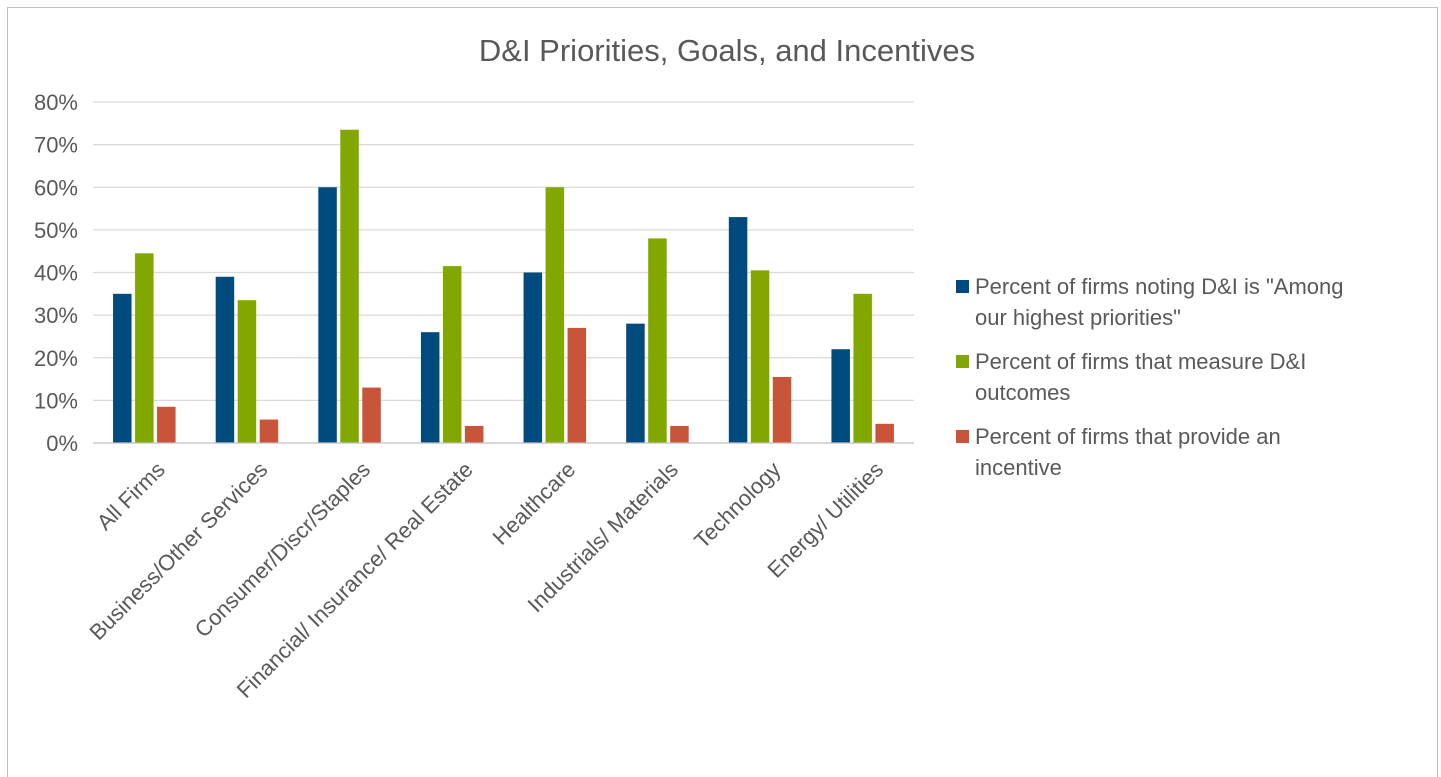  Describe the element at coordinates (533, 503) in the screenshot. I see `x-category-label: Healthcare` at that location.